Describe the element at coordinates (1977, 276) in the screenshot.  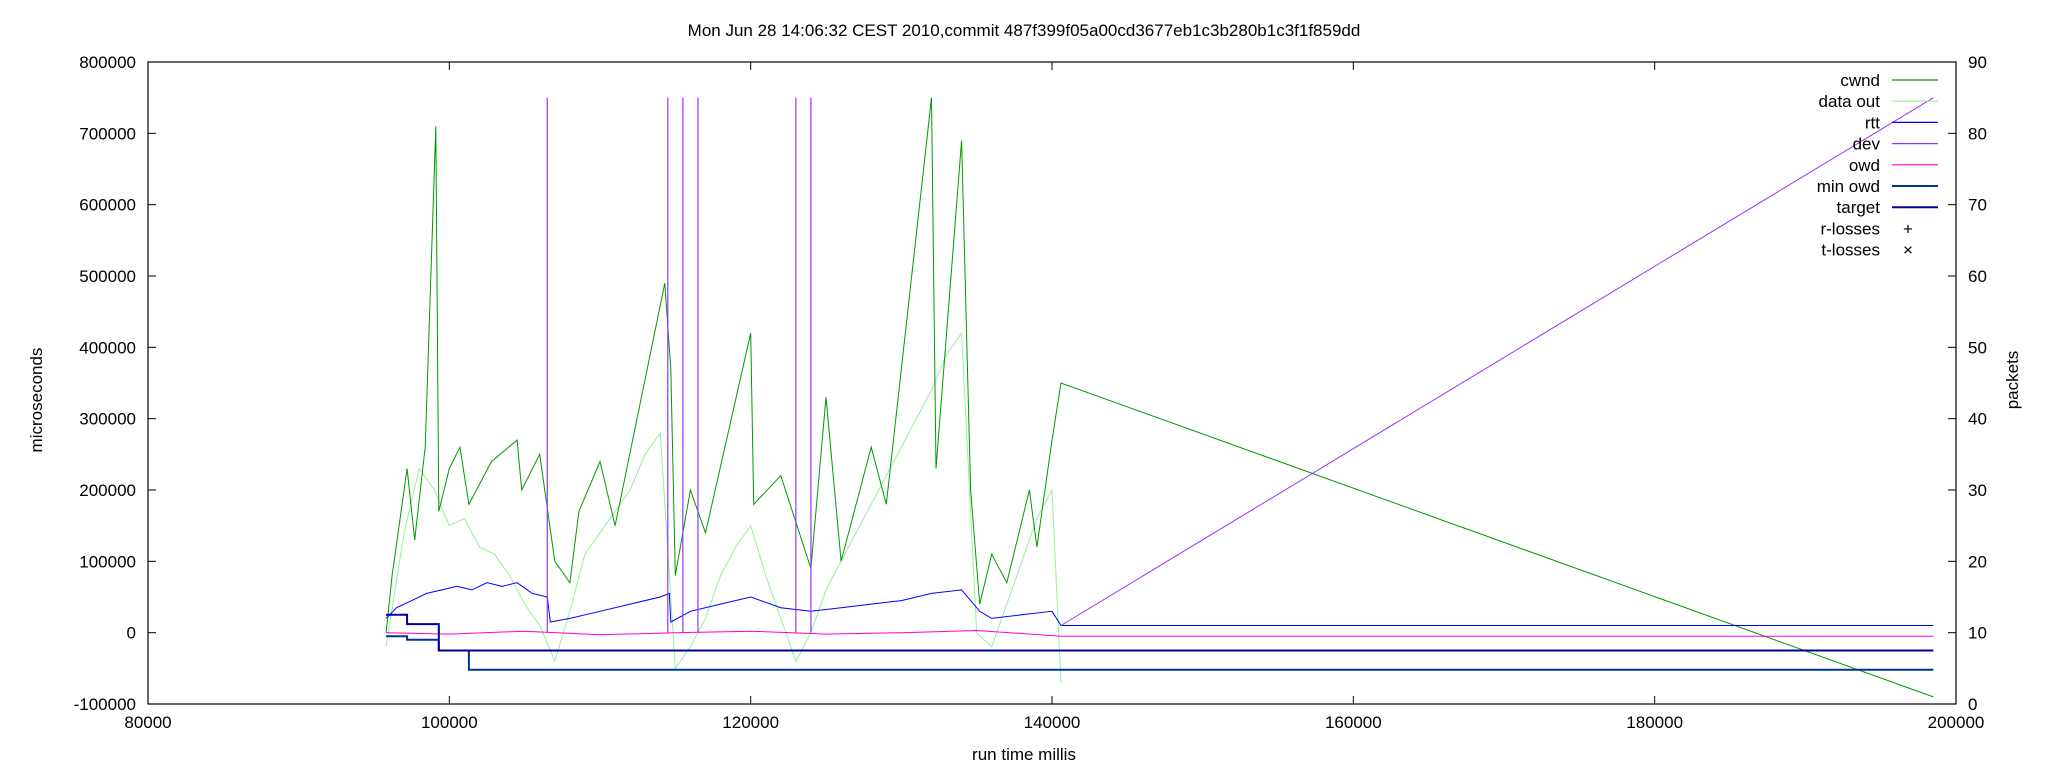
I see `y2-tick-label: 60` at that location.